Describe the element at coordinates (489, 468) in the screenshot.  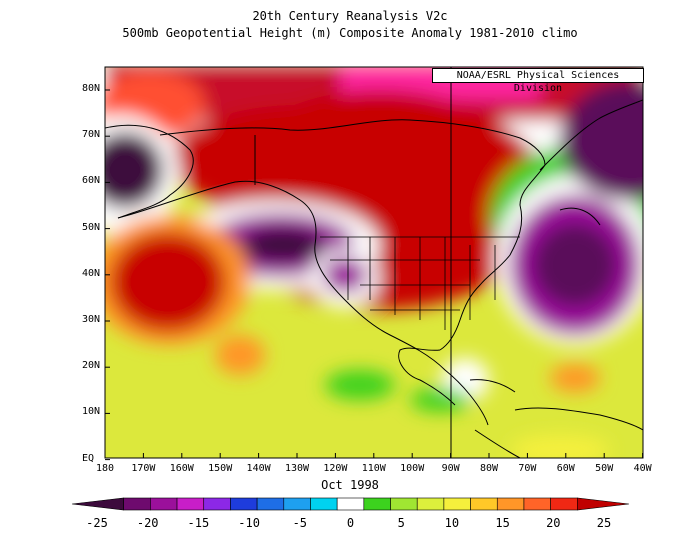
I see `lon-label: 80W` at that location.